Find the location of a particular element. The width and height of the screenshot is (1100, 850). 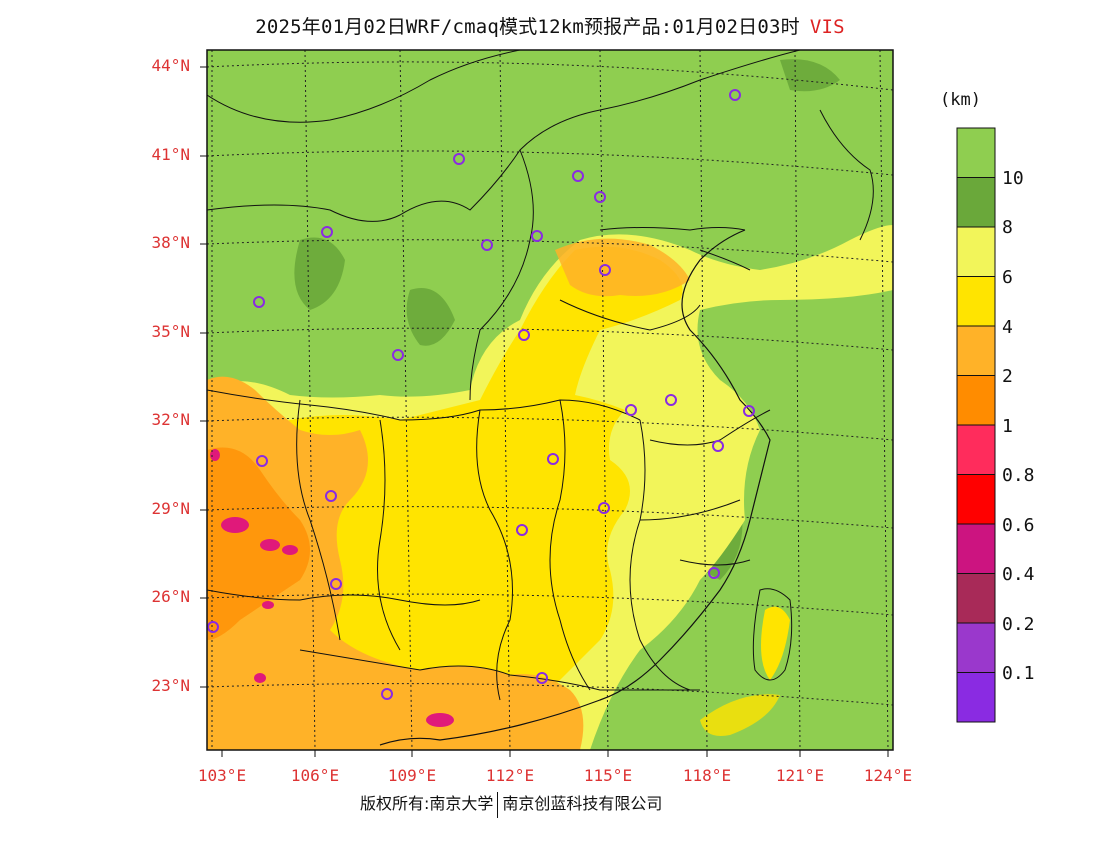

lon-label: 124°E is located at coordinates (888, 775).